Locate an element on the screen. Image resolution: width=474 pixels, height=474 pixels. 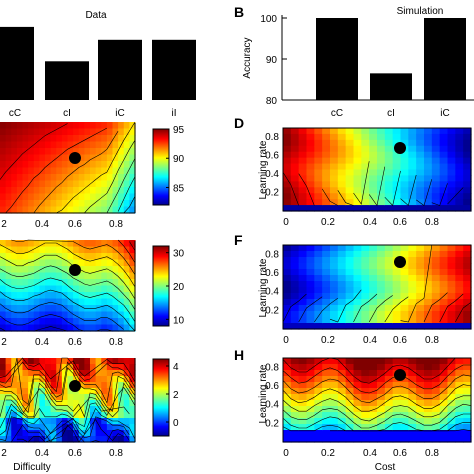
panel-g-colorbar: 024 is located at coordinates (165, 397).